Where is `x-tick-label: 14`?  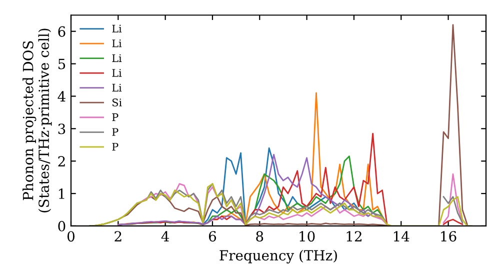 x-tick-label: 14 is located at coordinates (402, 236).